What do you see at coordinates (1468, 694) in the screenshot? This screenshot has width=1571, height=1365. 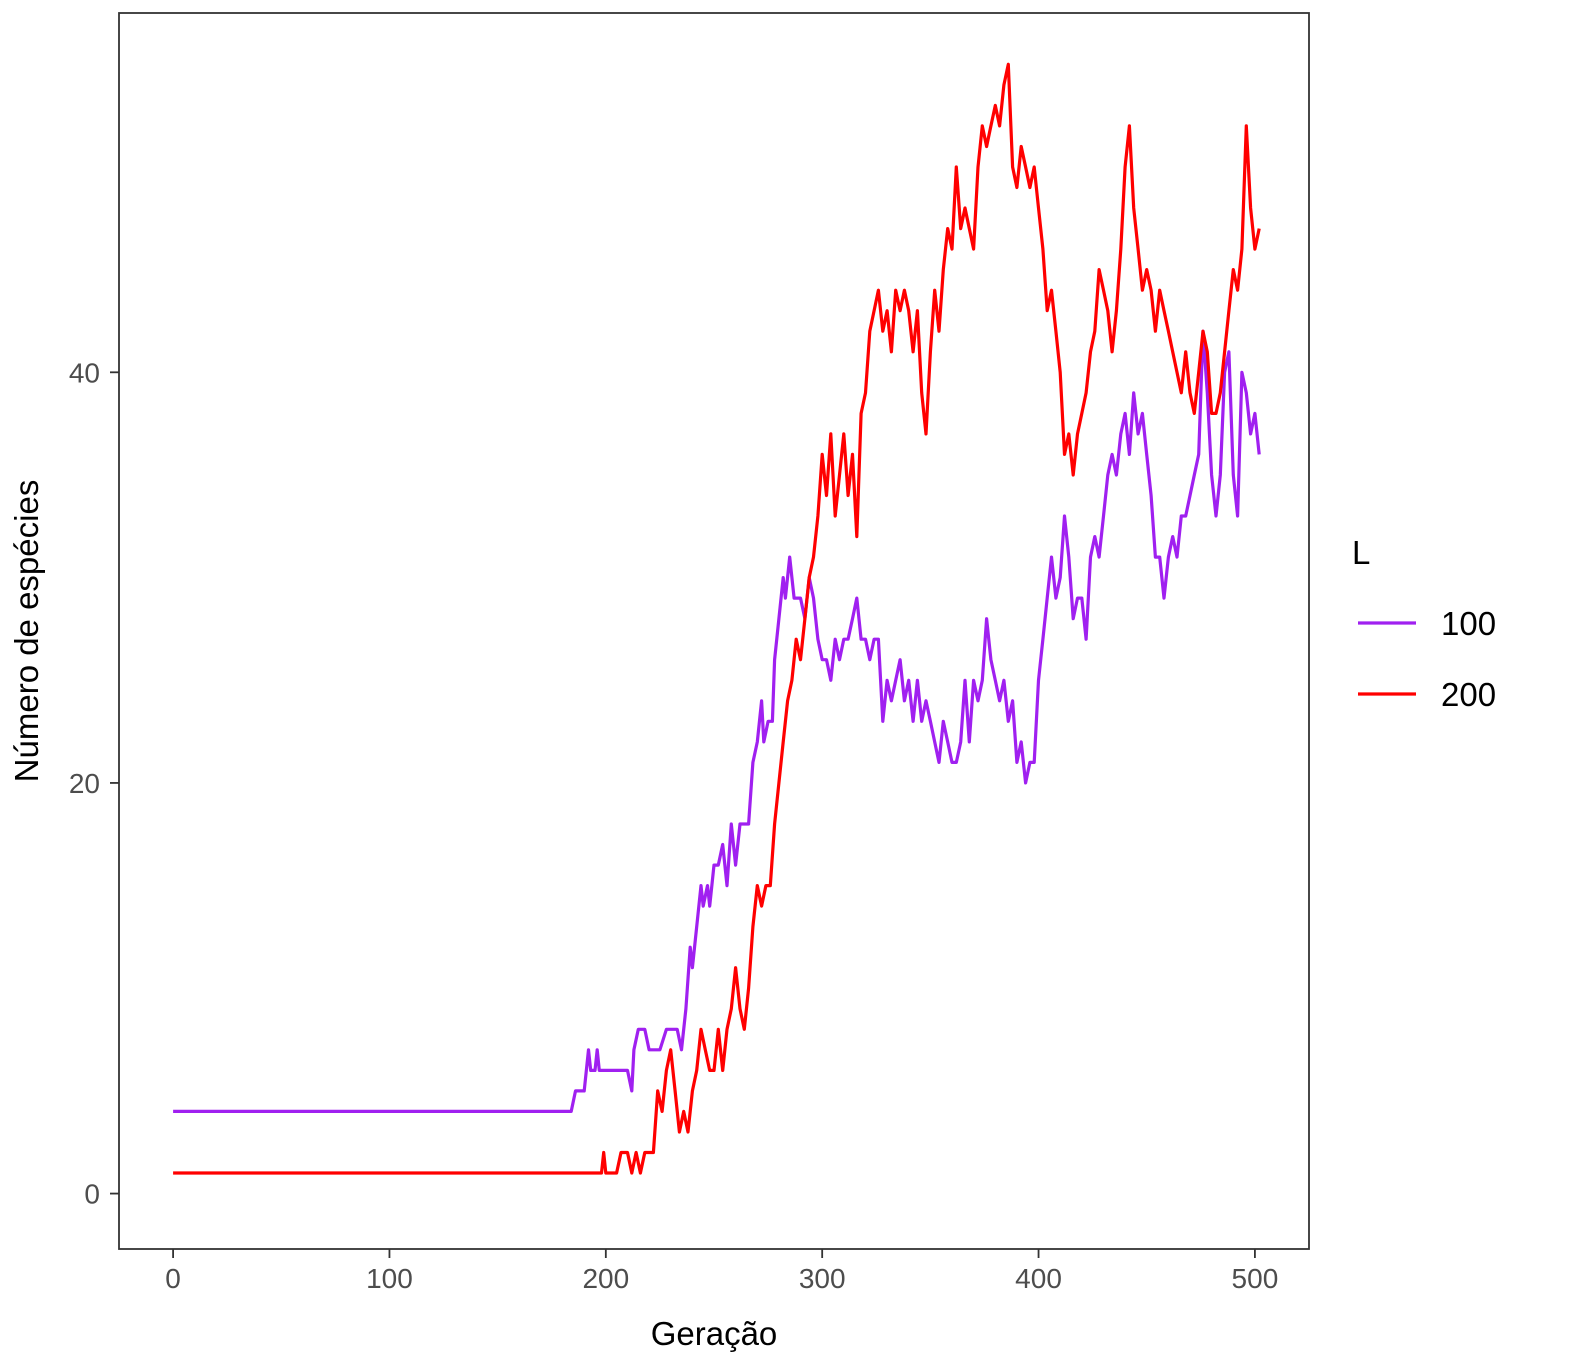 I see `legend-label-200: 200` at bounding box center [1468, 694].